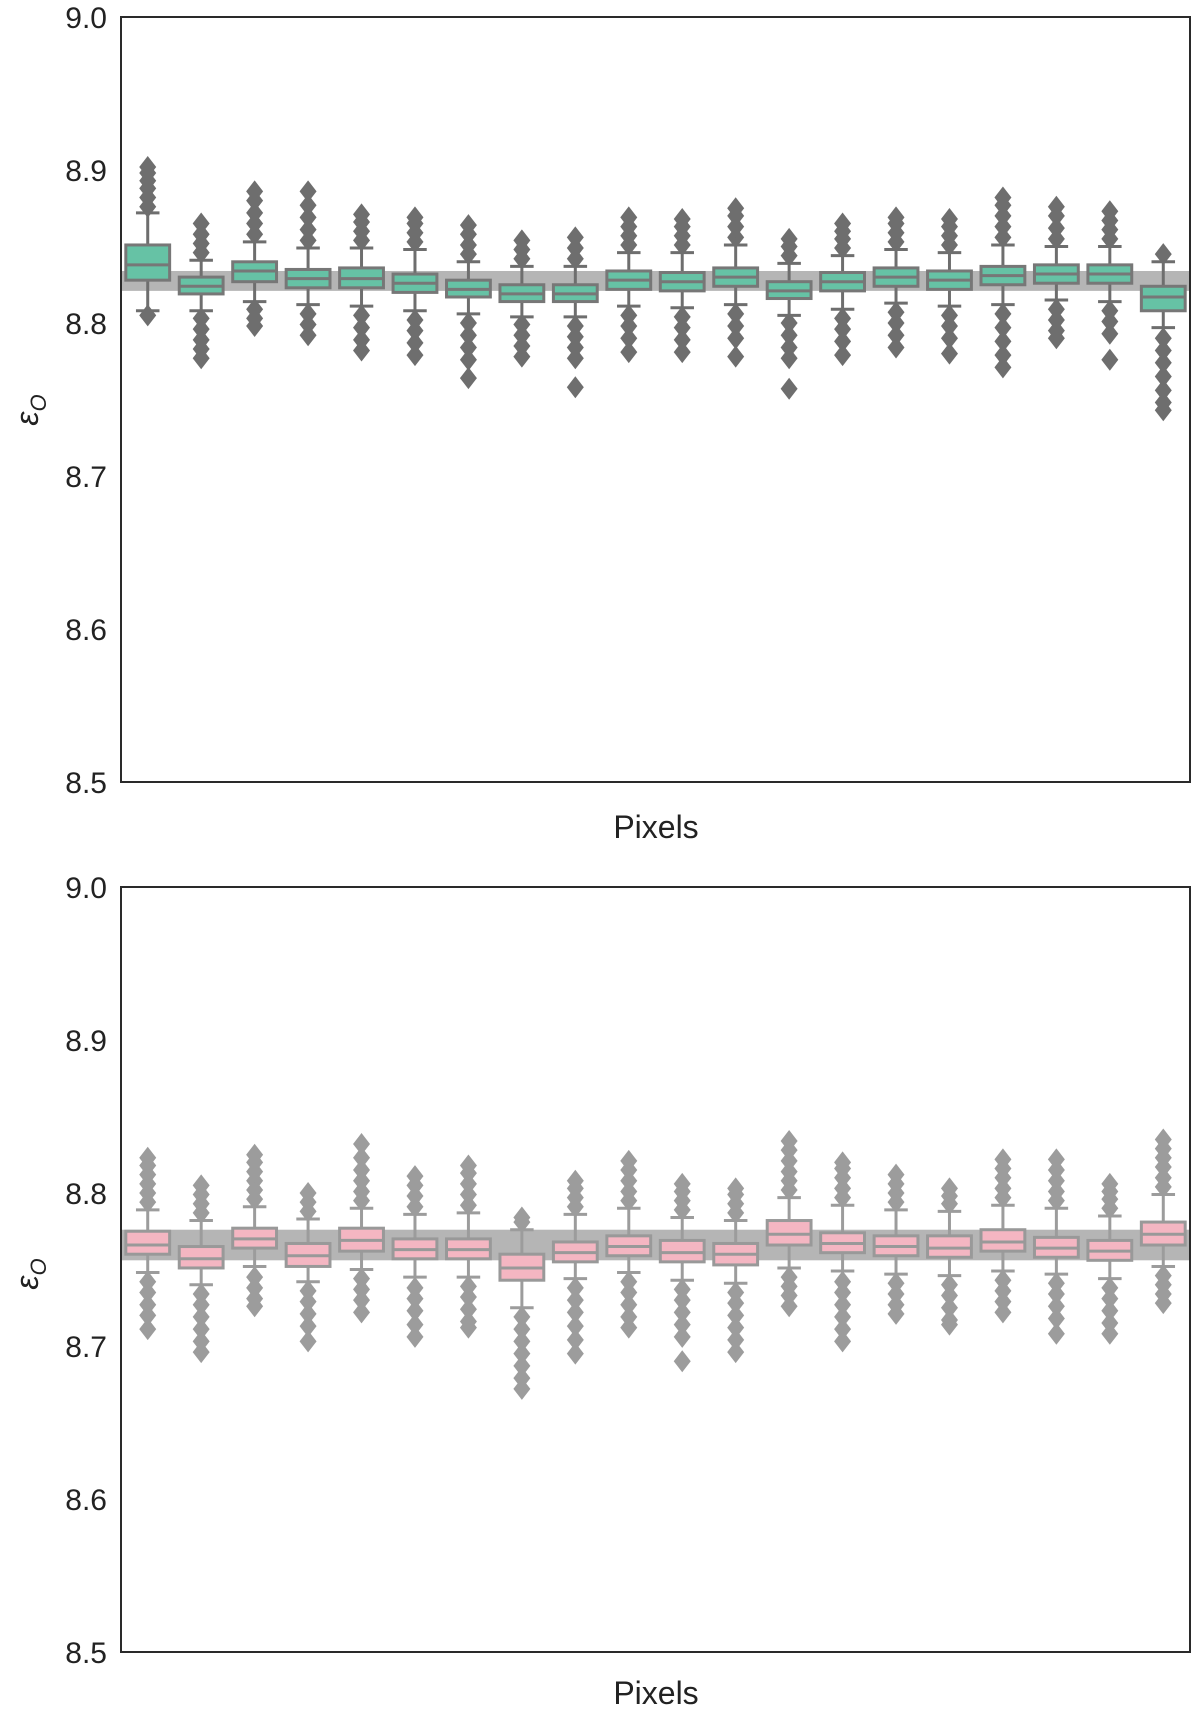 This screenshot has height=1718, width=1200. Describe the element at coordinates (86, 630) in the screenshot. I see `y-tick-label: 8.6` at that location.